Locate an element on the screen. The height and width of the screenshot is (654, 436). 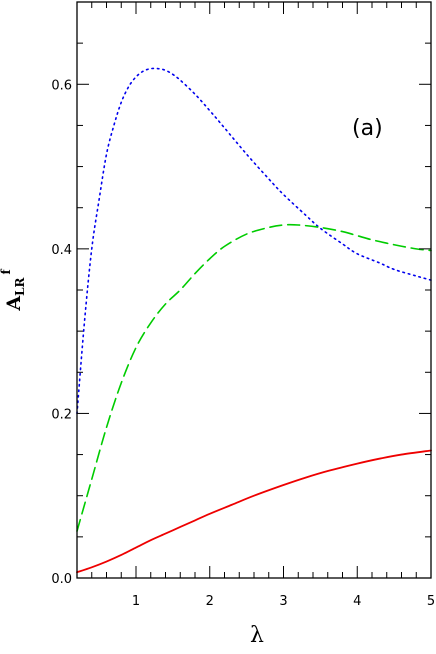
x-tick-label: 4 is located at coordinates (357, 601).